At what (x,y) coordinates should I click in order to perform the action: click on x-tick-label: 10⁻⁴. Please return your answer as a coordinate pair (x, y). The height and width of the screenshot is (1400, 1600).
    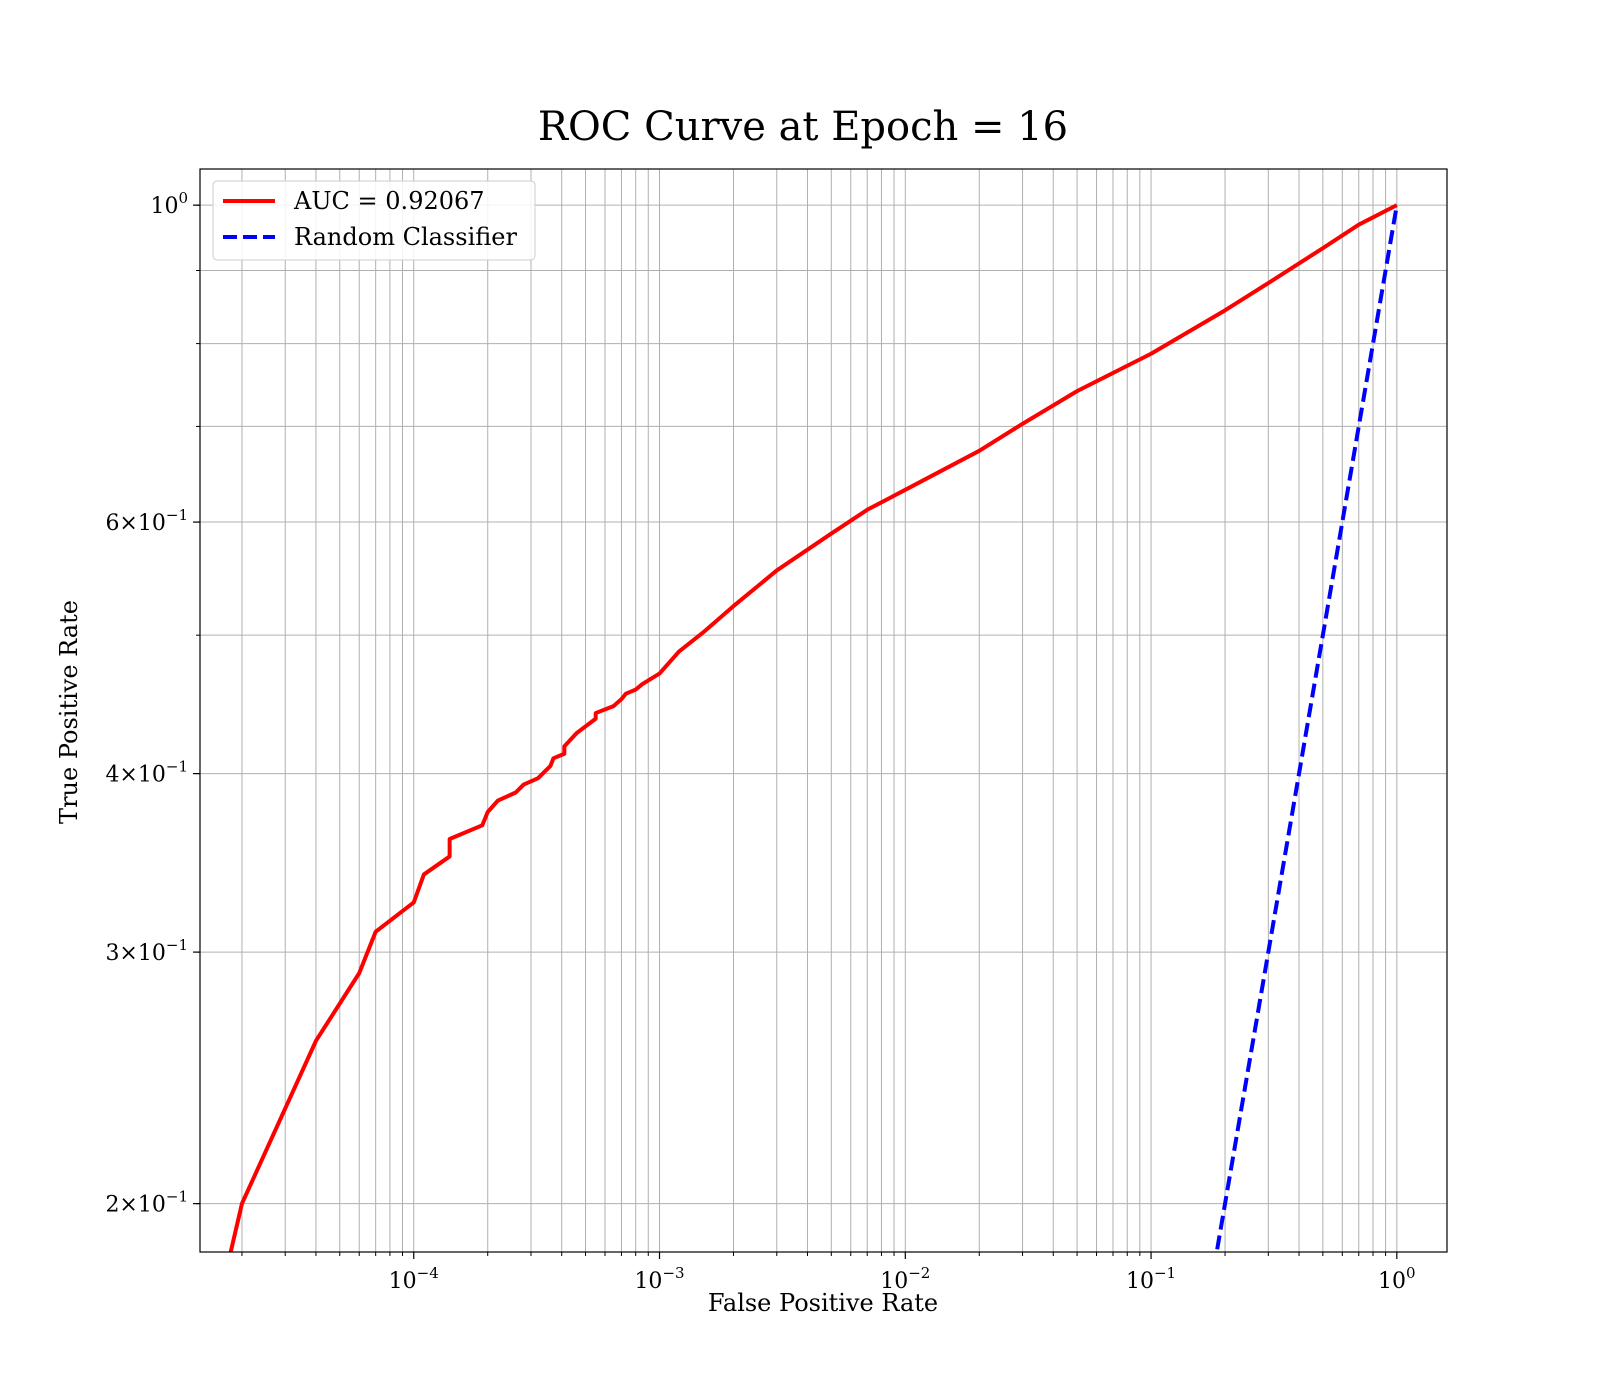
    Looking at the image, I should click on (414, 1279).